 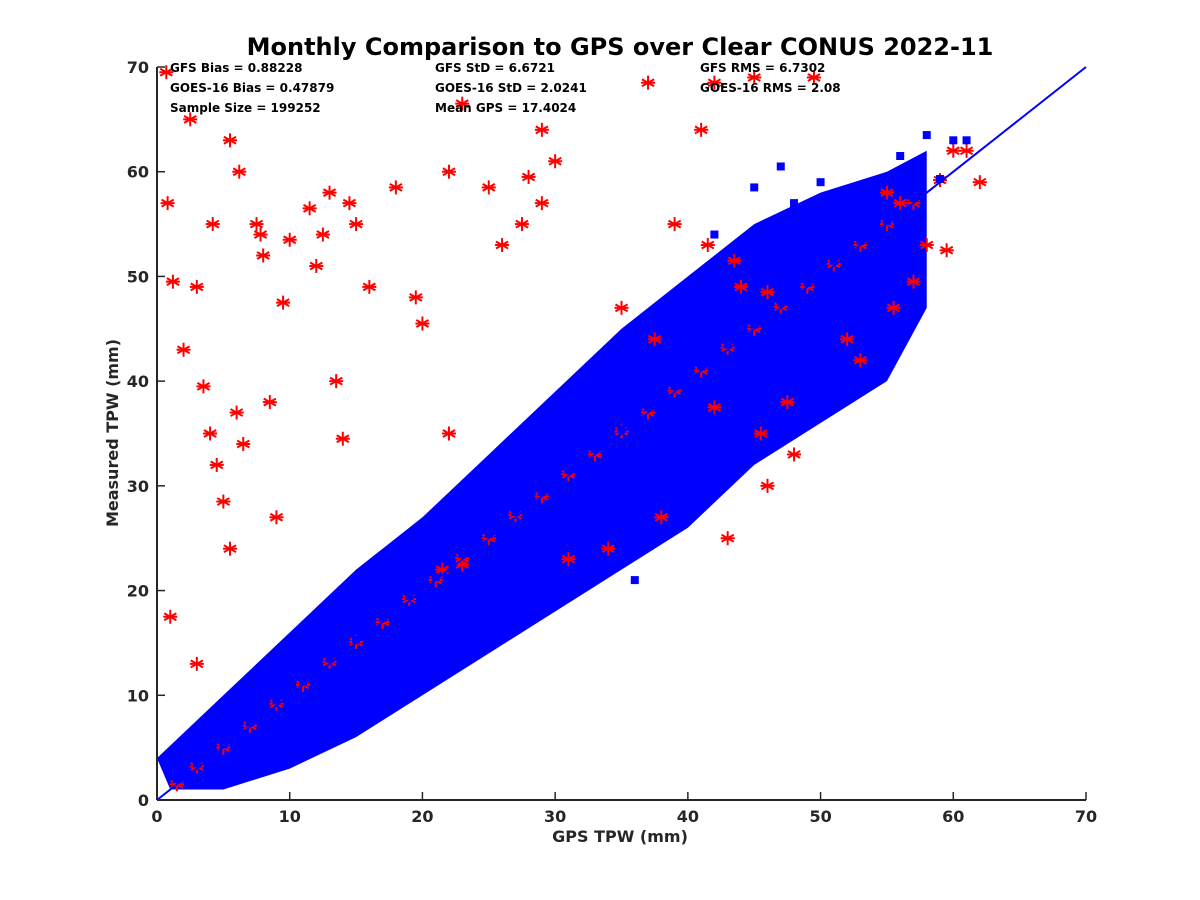 What do you see at coordinates (245, 108) in the screenshot?
I see `stat-text: Sample Size = 199252` at bounding box center [245, 108].